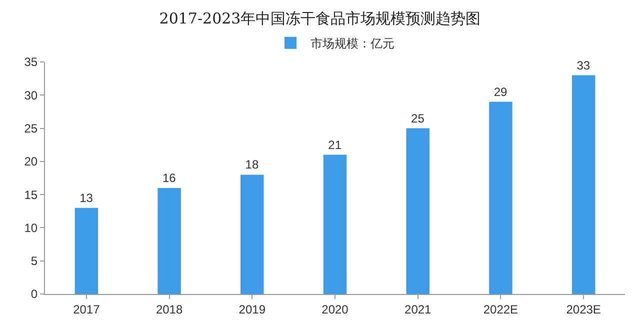 This screenshot has width=640, height=322. What do you see at coordinates (169, 309) in the screenshot?
I see `x-tick-label: 2018` at bounding box center [169, 309].